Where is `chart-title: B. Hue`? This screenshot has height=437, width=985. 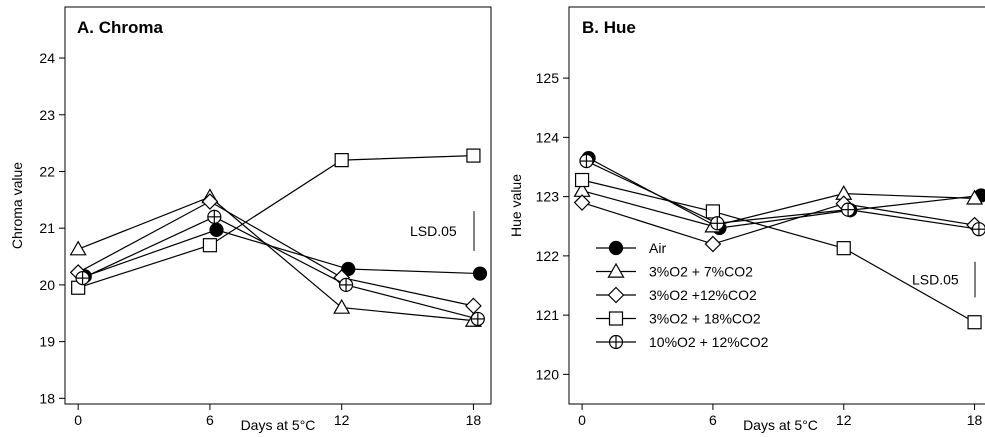
chart-title: B. Hue is located at coordinates (609, 27).